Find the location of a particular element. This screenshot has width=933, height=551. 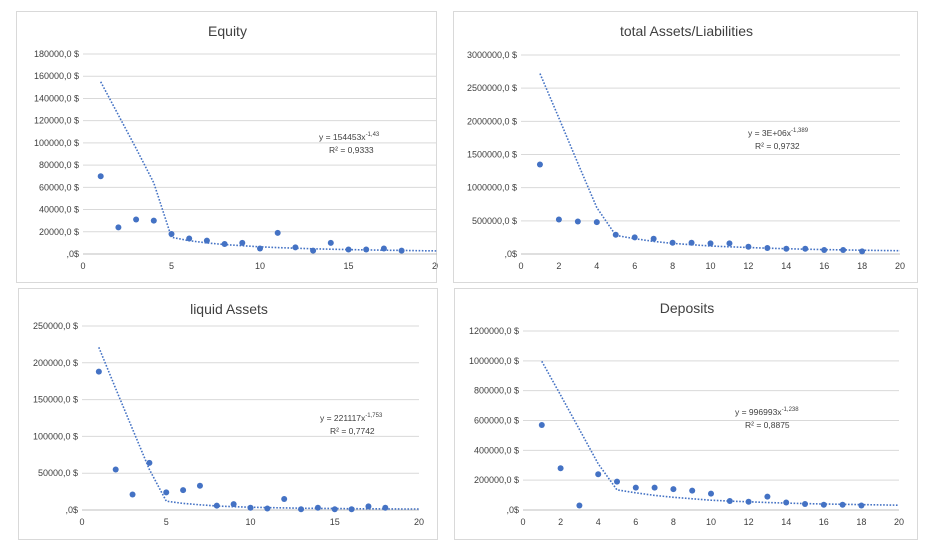

equity-y-tick-label: 160000,0 $ is located at coordinates (56, 76).